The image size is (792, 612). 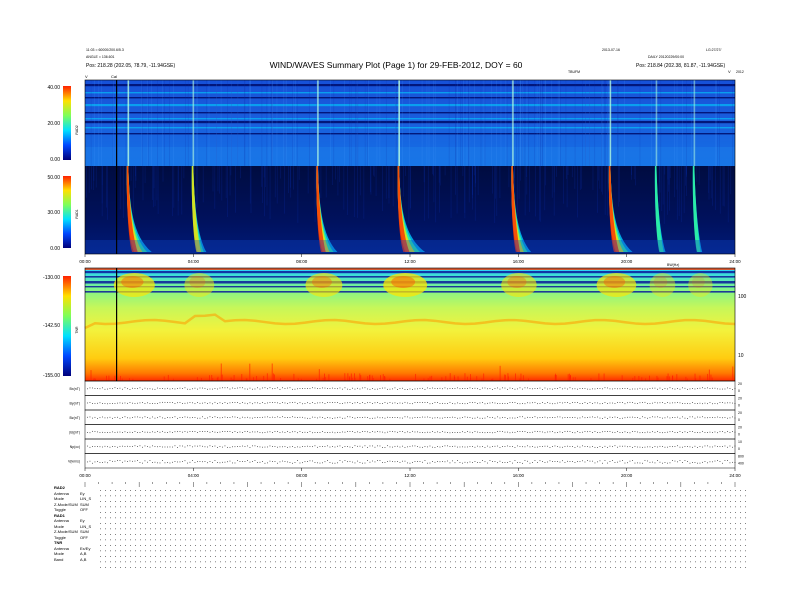 I want to click on rad2-burst, so click(x=399, y=123).